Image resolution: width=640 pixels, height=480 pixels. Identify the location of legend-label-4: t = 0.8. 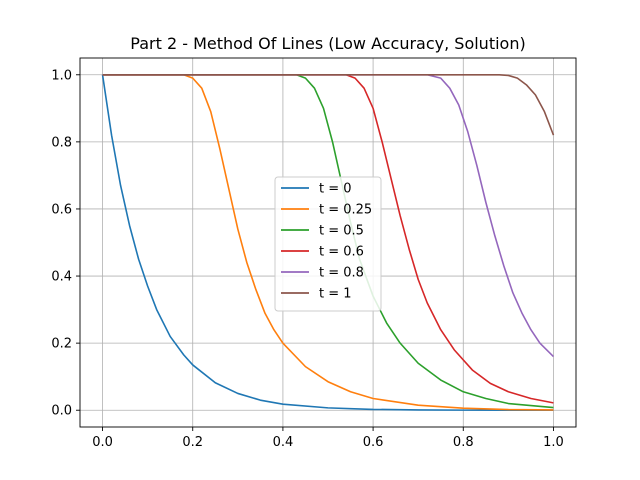
(341, 273).